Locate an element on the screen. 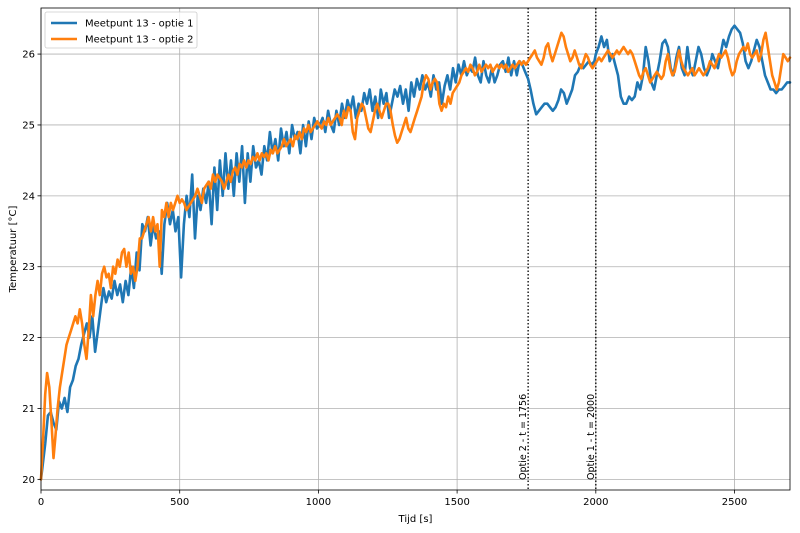 Image resolution: width=800 pixels, height=533 pixels. x-tick-label: 1500 is located at coordinates (456, 502).